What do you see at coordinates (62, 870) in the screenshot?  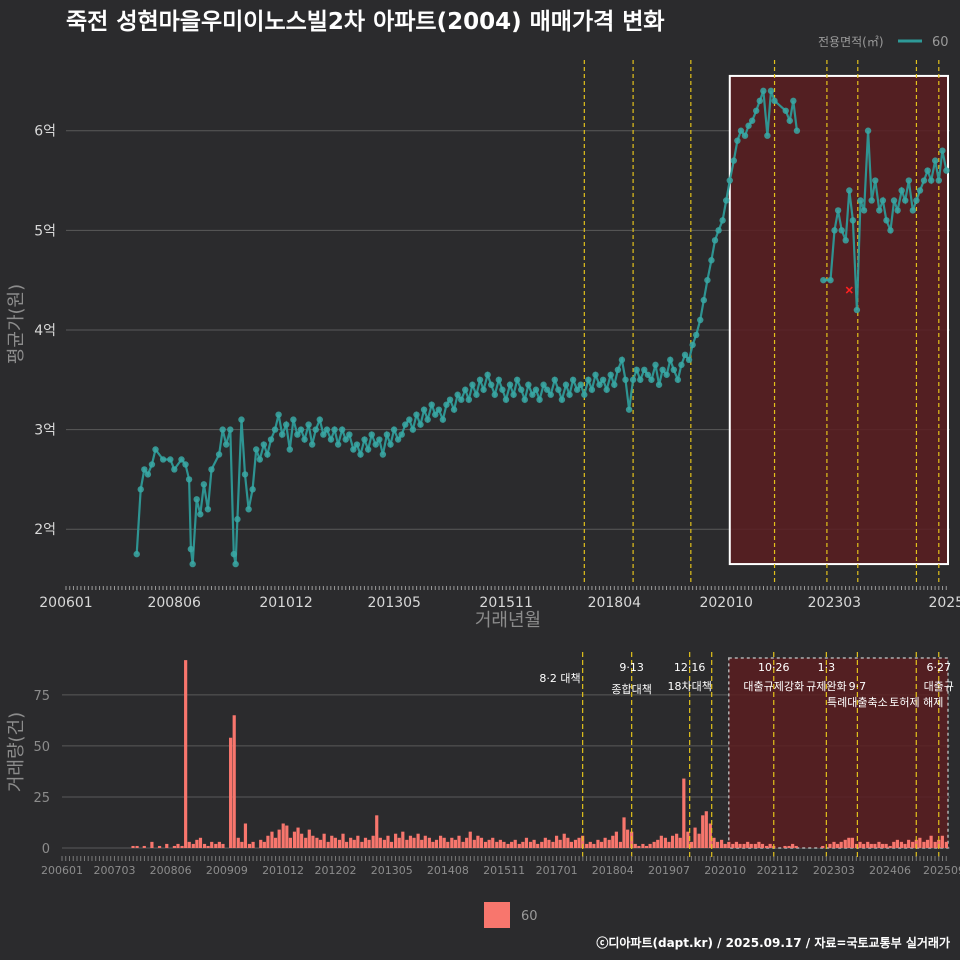 I see `bottom-x-tick-label: 200601` at bounding box center [62, 870].